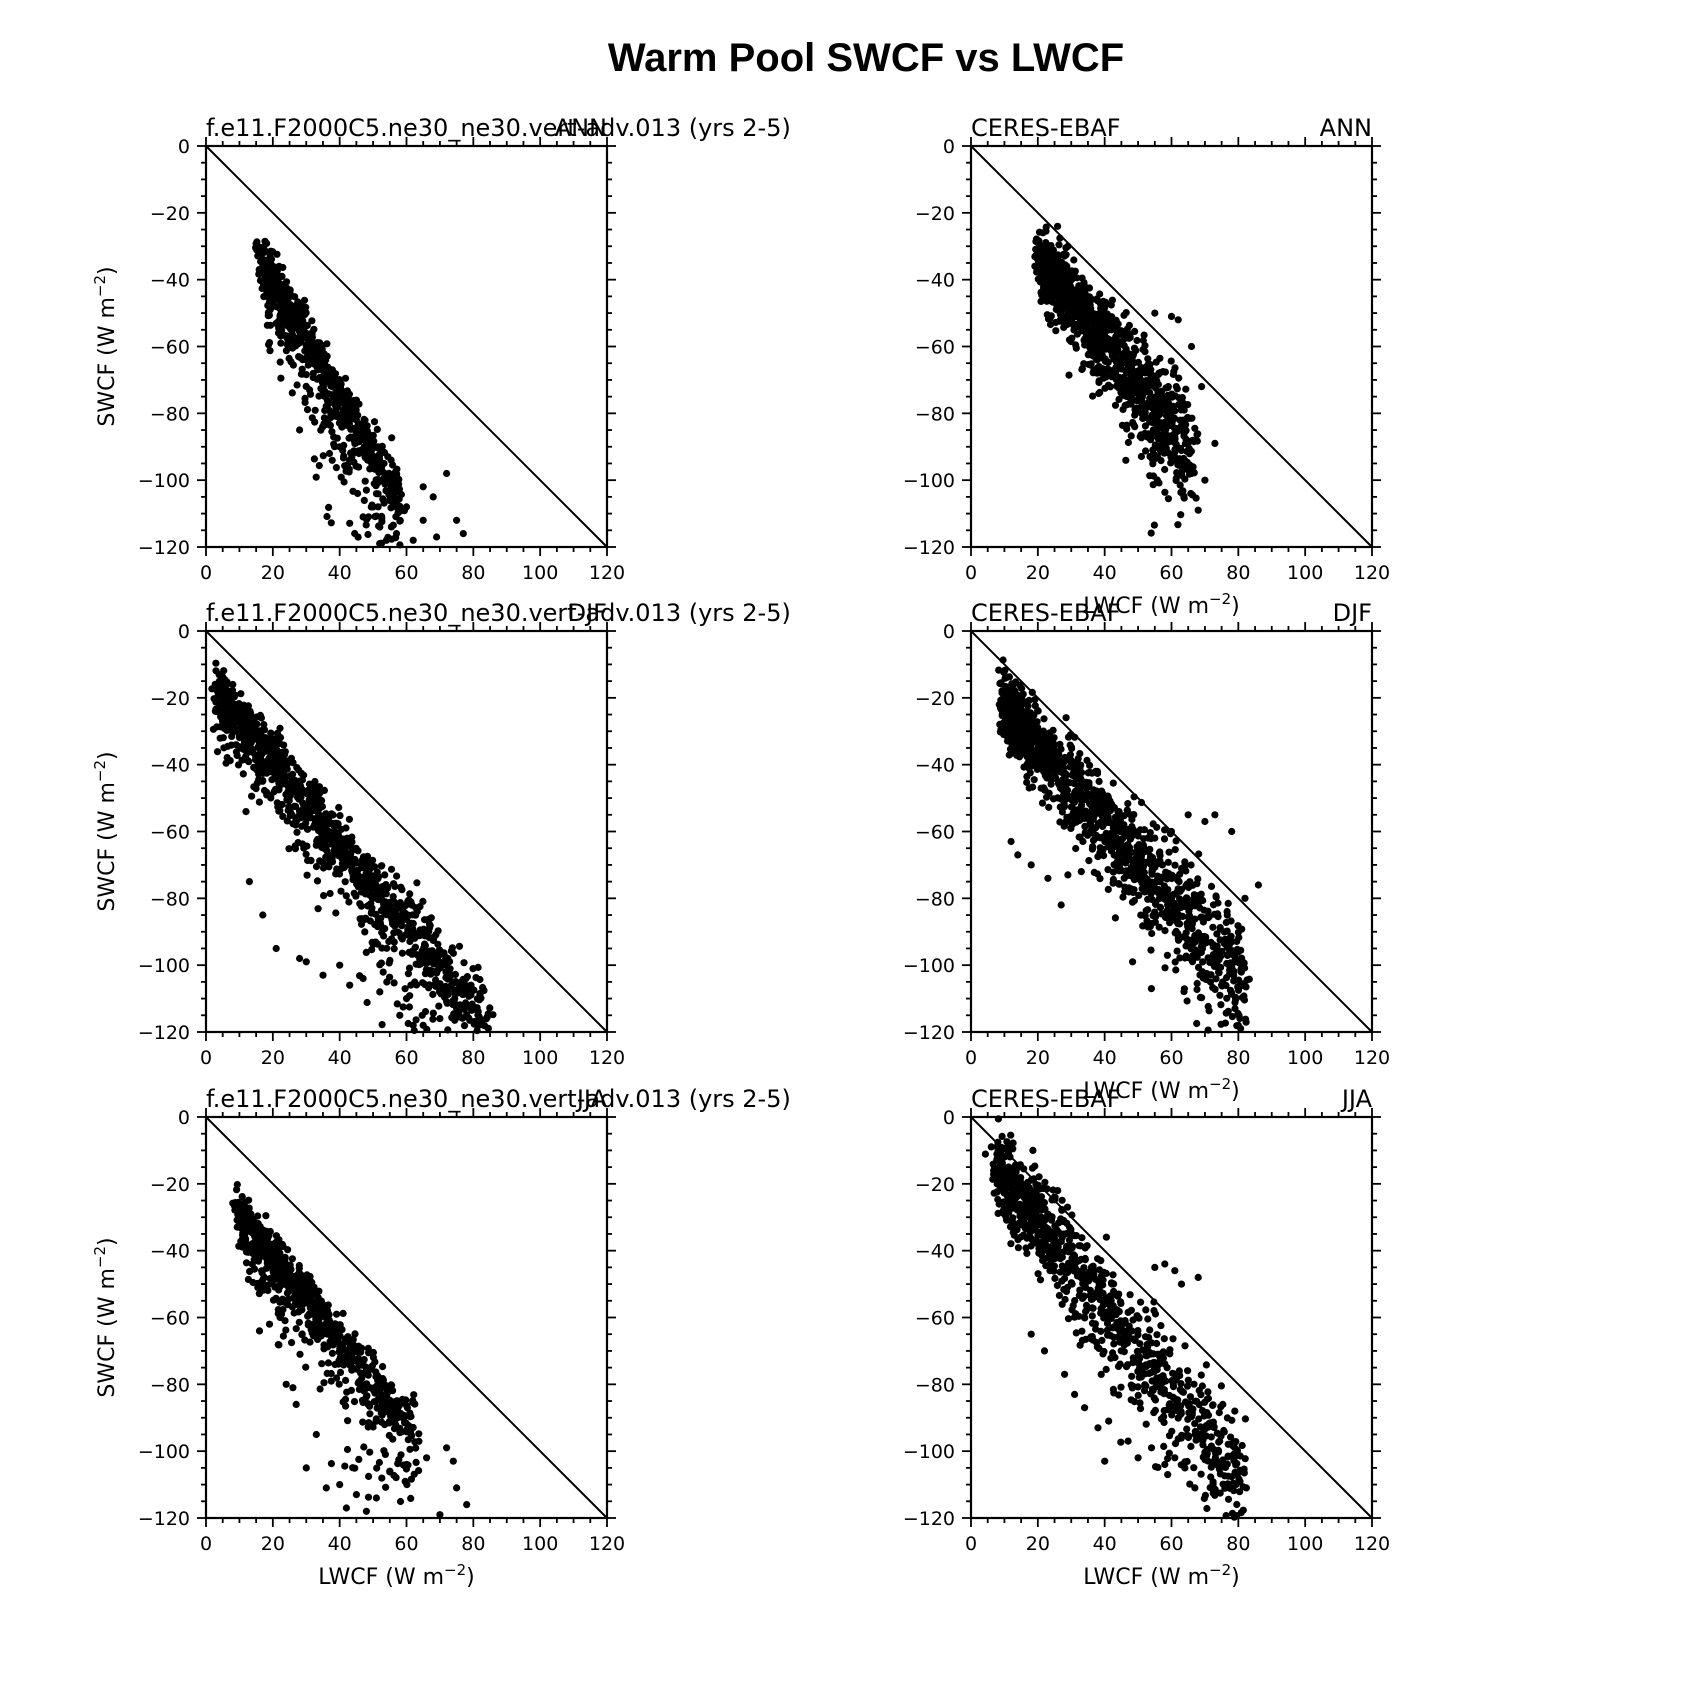 Image resolution: width=1686 pixels, height=1689 pixels. Describe the element at coordinates (473, 573) in the screenshot. I see `x-tick-label: 80` at that location.